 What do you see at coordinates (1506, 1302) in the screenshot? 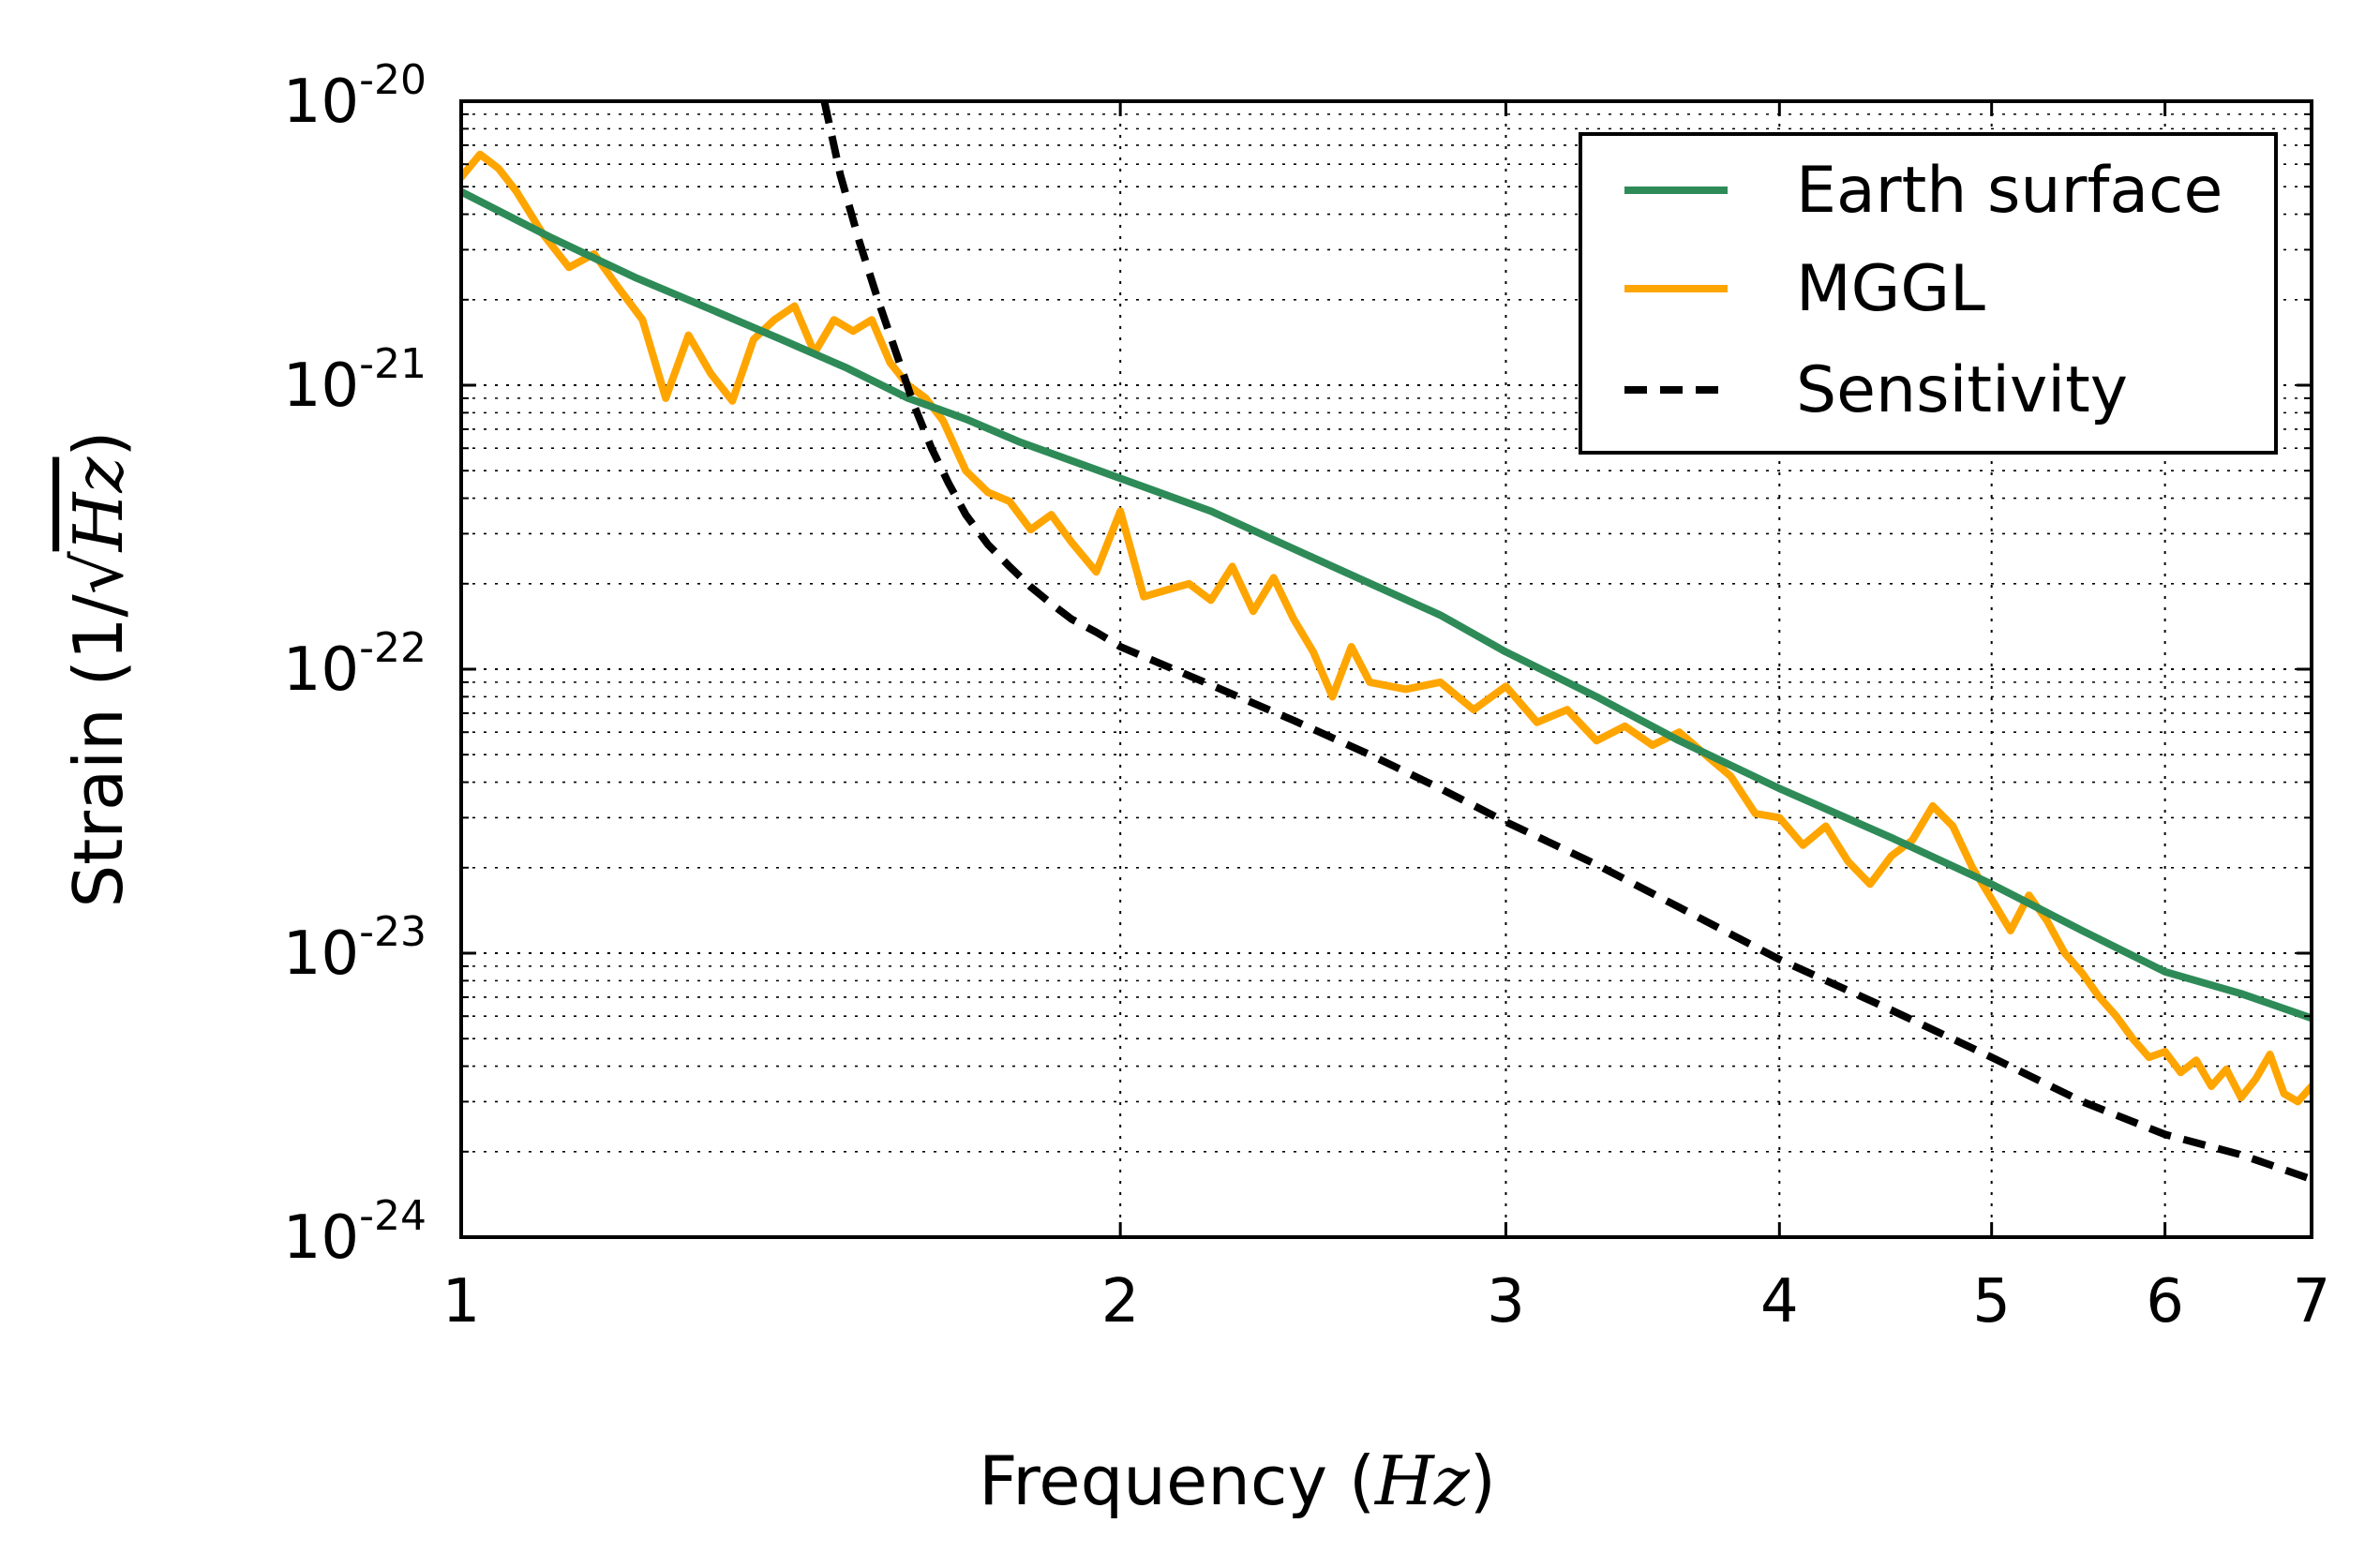
I see `x-tick-label: 3` at bounding box center [1506, 1302].